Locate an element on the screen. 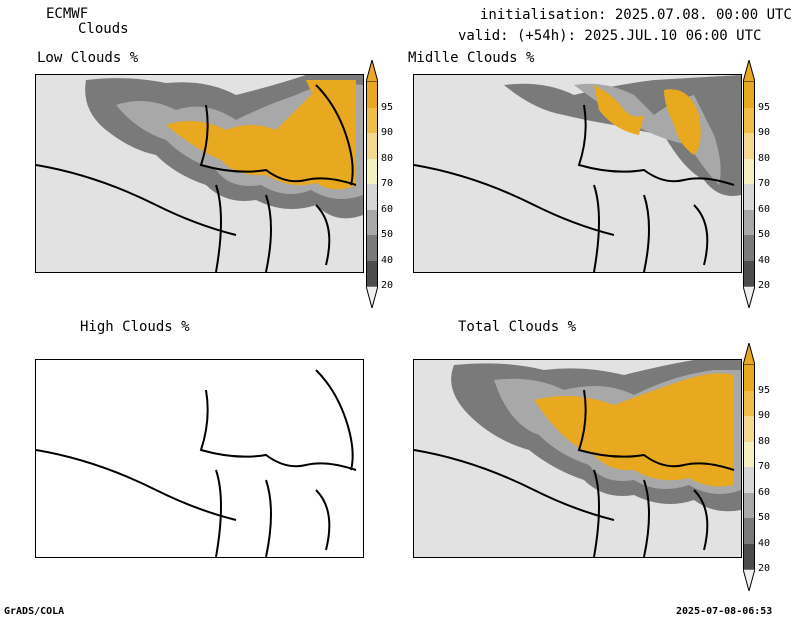  footer-software: GrADS/COLA is located at coordinates (34, 611).